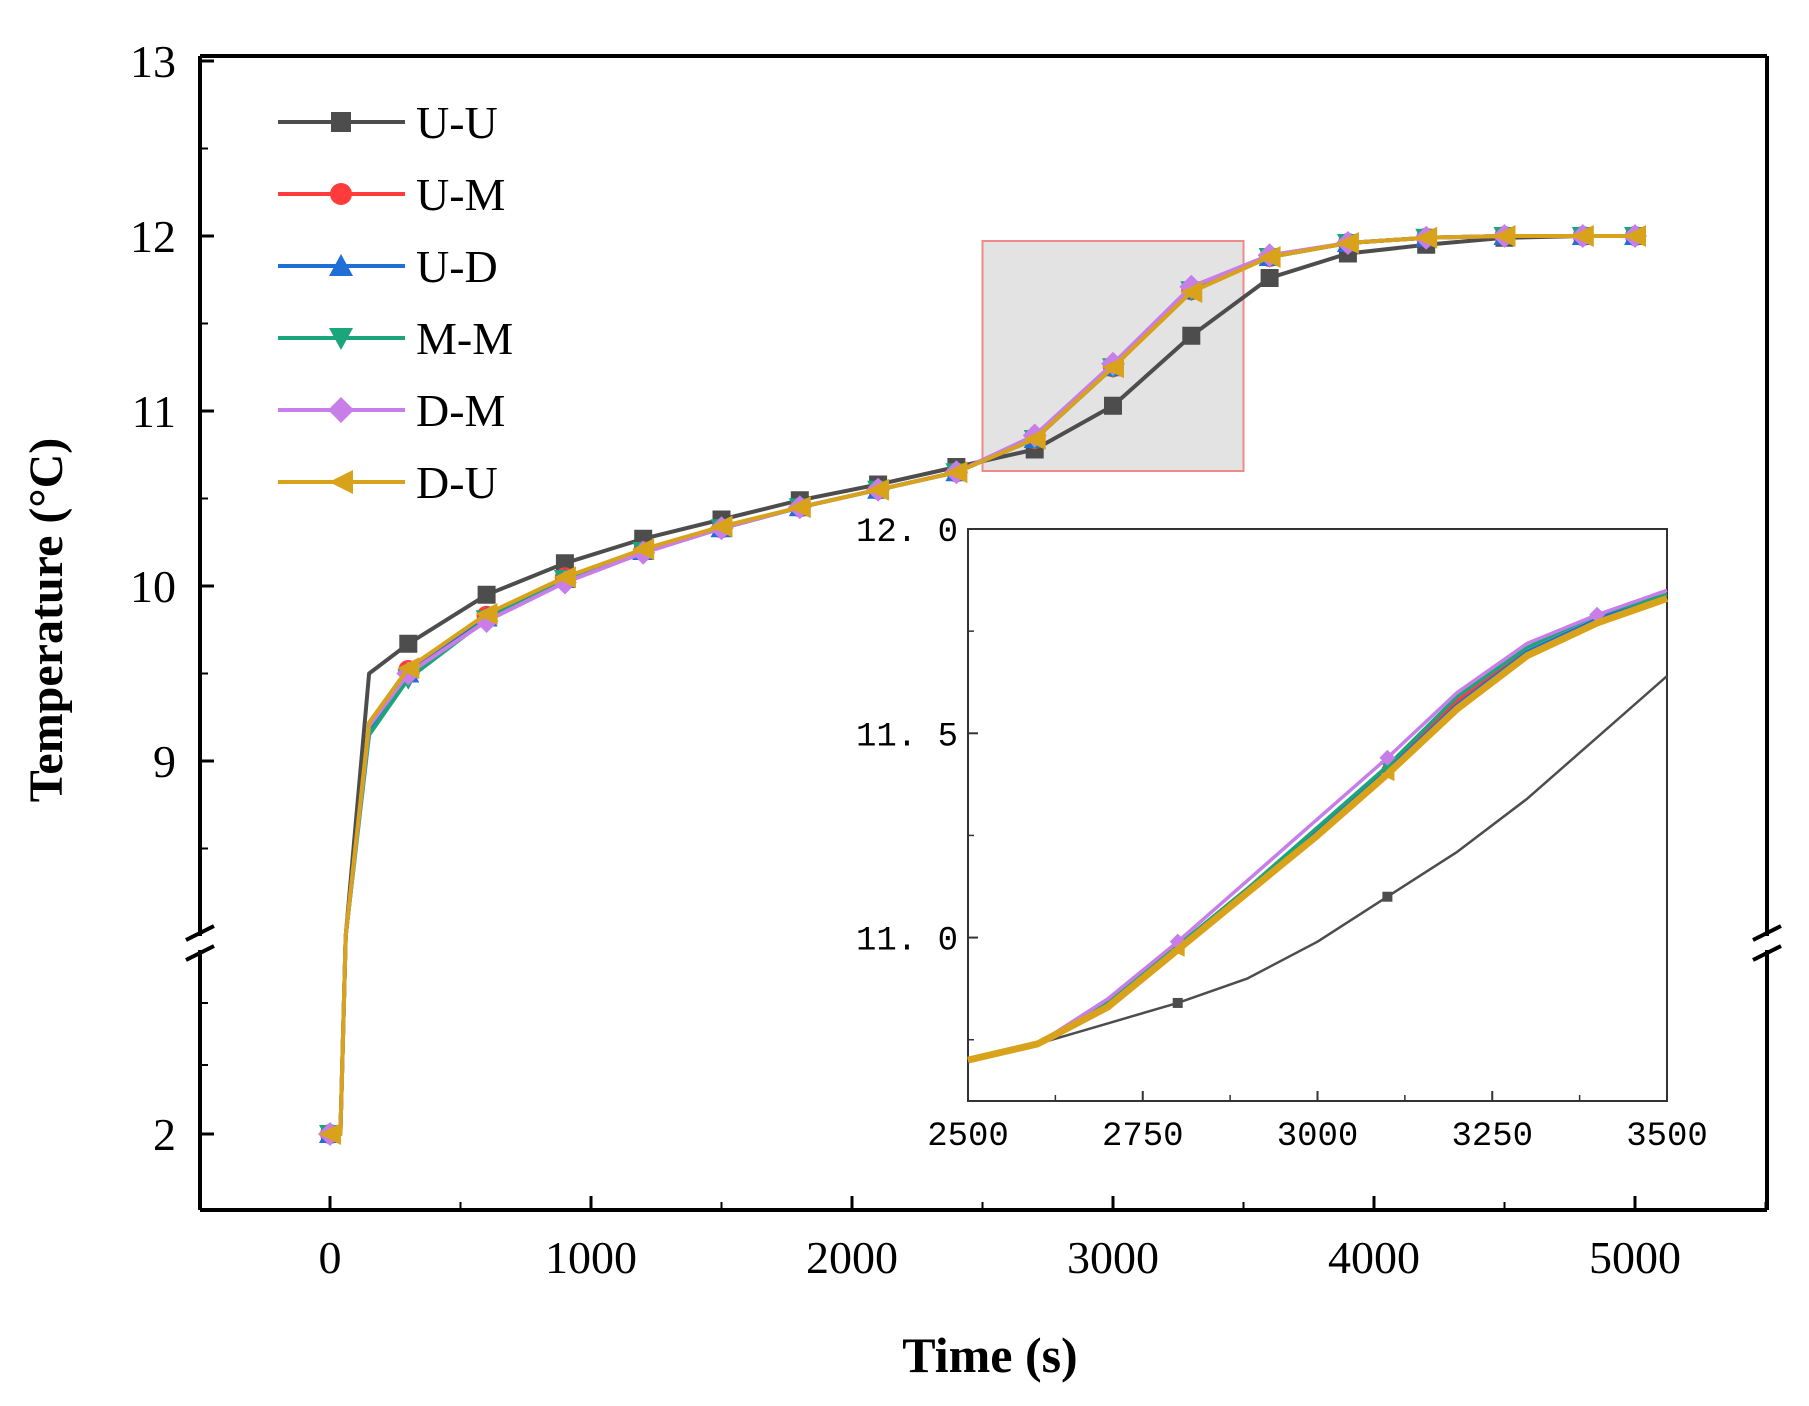  What do you see at coordinates (460, 410) in the screenshot?
I see `legend-label-dm: D-M` at bounding box center [460, 410].